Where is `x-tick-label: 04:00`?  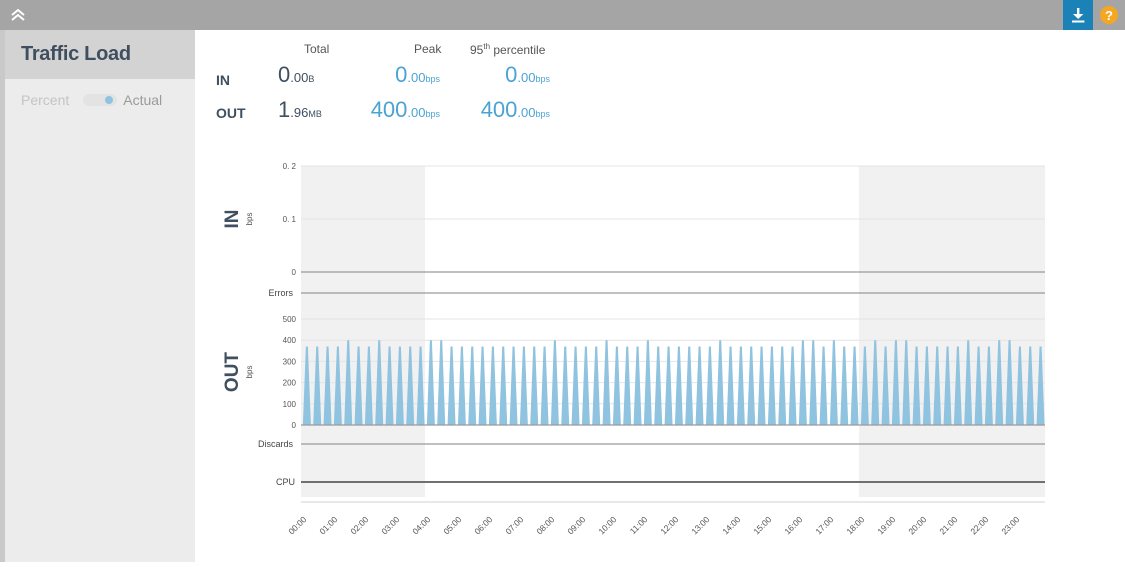
x-tick-label: 04:00 is located at coordinates (421, 525).